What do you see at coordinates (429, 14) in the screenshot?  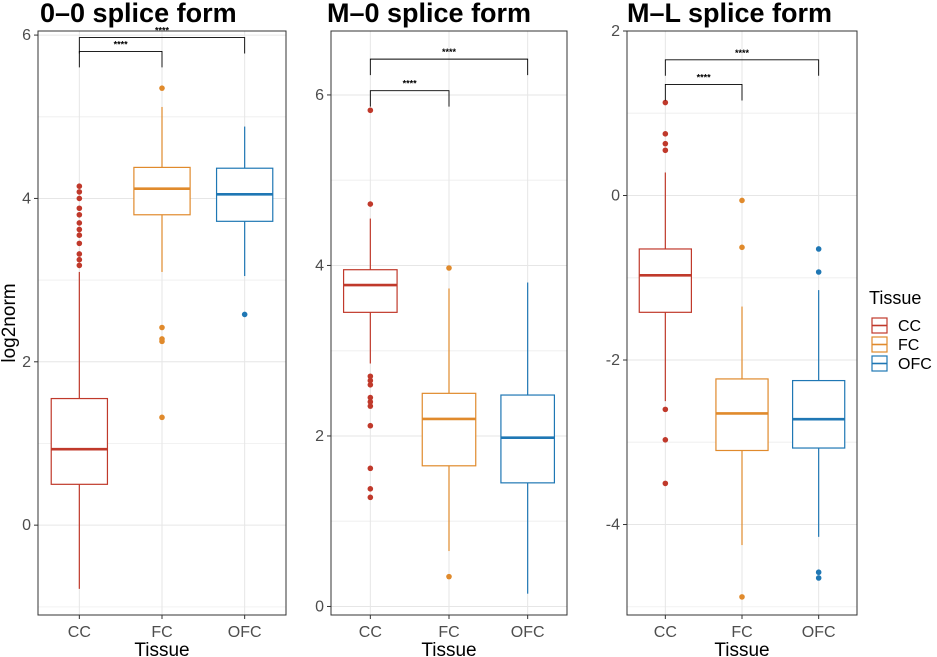 I see `chart-title: M–0 splice form` at bounding box center [429, 14].